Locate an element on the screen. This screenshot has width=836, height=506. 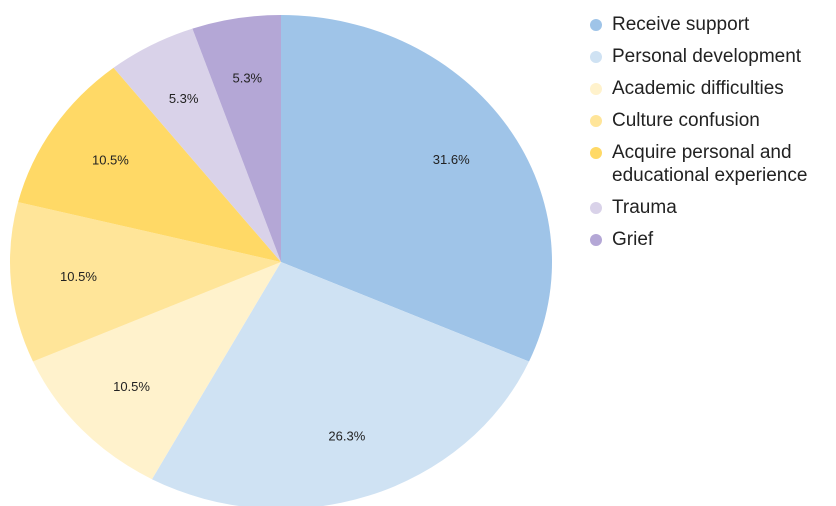
legend-label: Academic difficulties is located at coordinates (698, 88).